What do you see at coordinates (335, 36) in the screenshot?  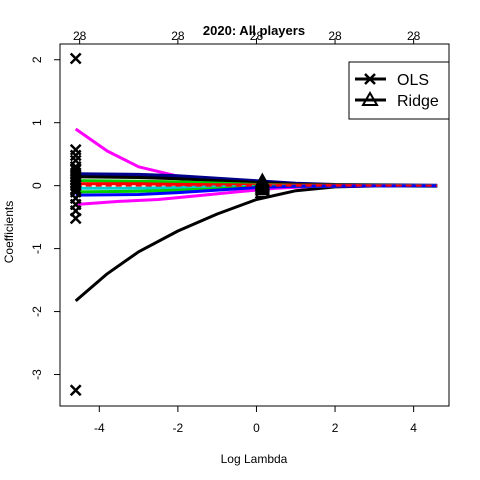 I see `top-tick-label-3: 28` at bounding box center [335, 36].